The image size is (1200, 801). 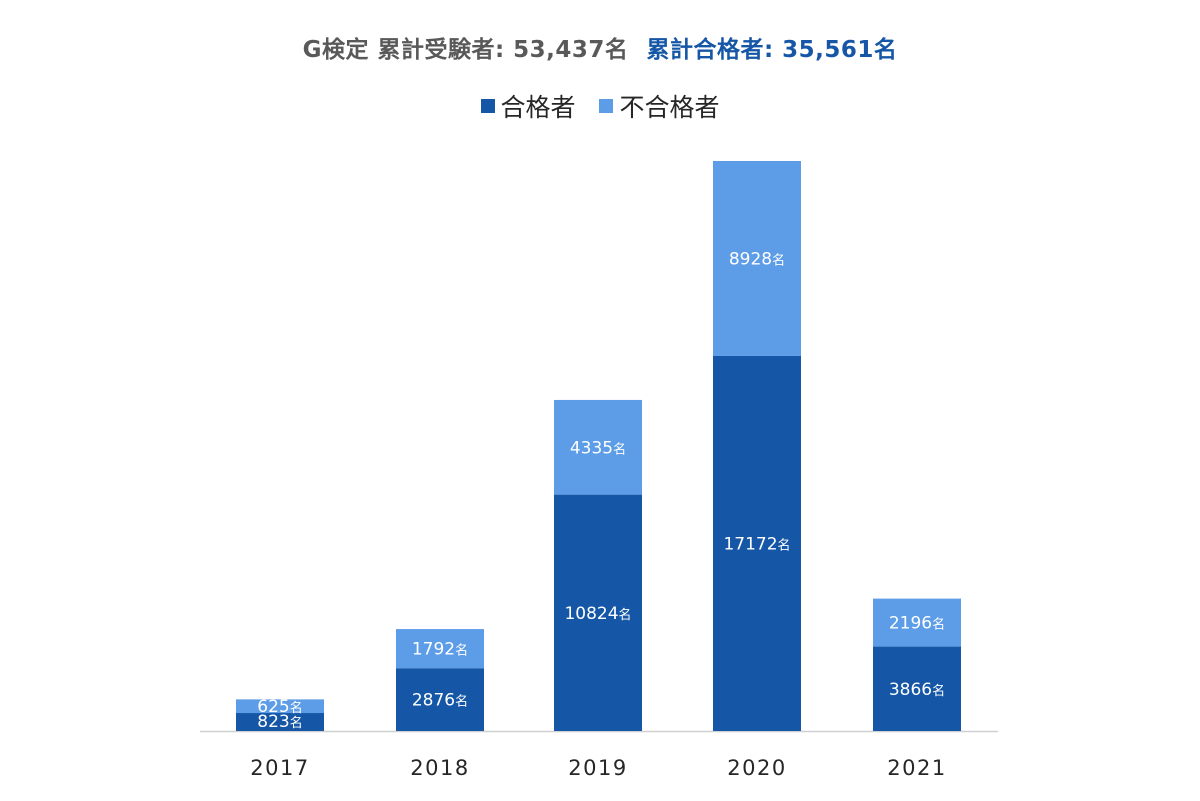 I want to click on data-label-fail-2020: 8928名, so click(x=757, y=259).